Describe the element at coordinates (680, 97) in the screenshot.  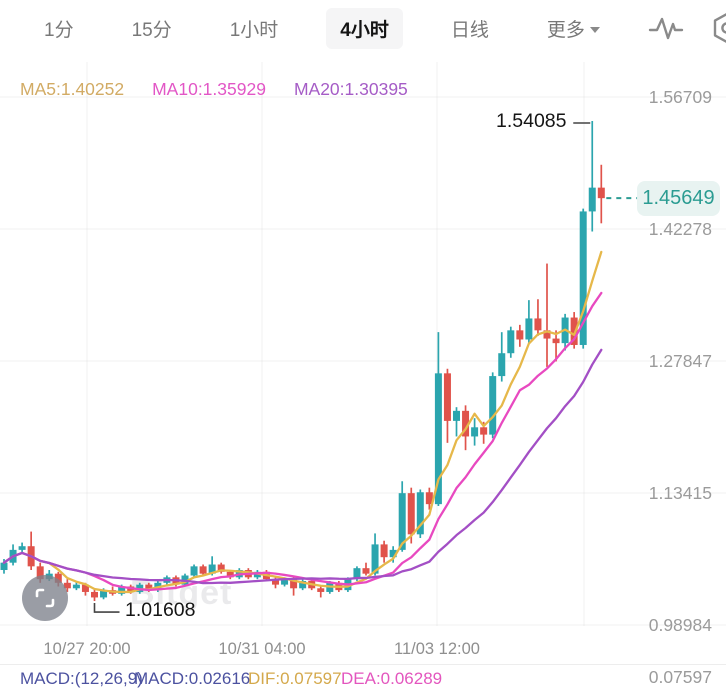
I see `y-axis-label: 1.56709` at that location.